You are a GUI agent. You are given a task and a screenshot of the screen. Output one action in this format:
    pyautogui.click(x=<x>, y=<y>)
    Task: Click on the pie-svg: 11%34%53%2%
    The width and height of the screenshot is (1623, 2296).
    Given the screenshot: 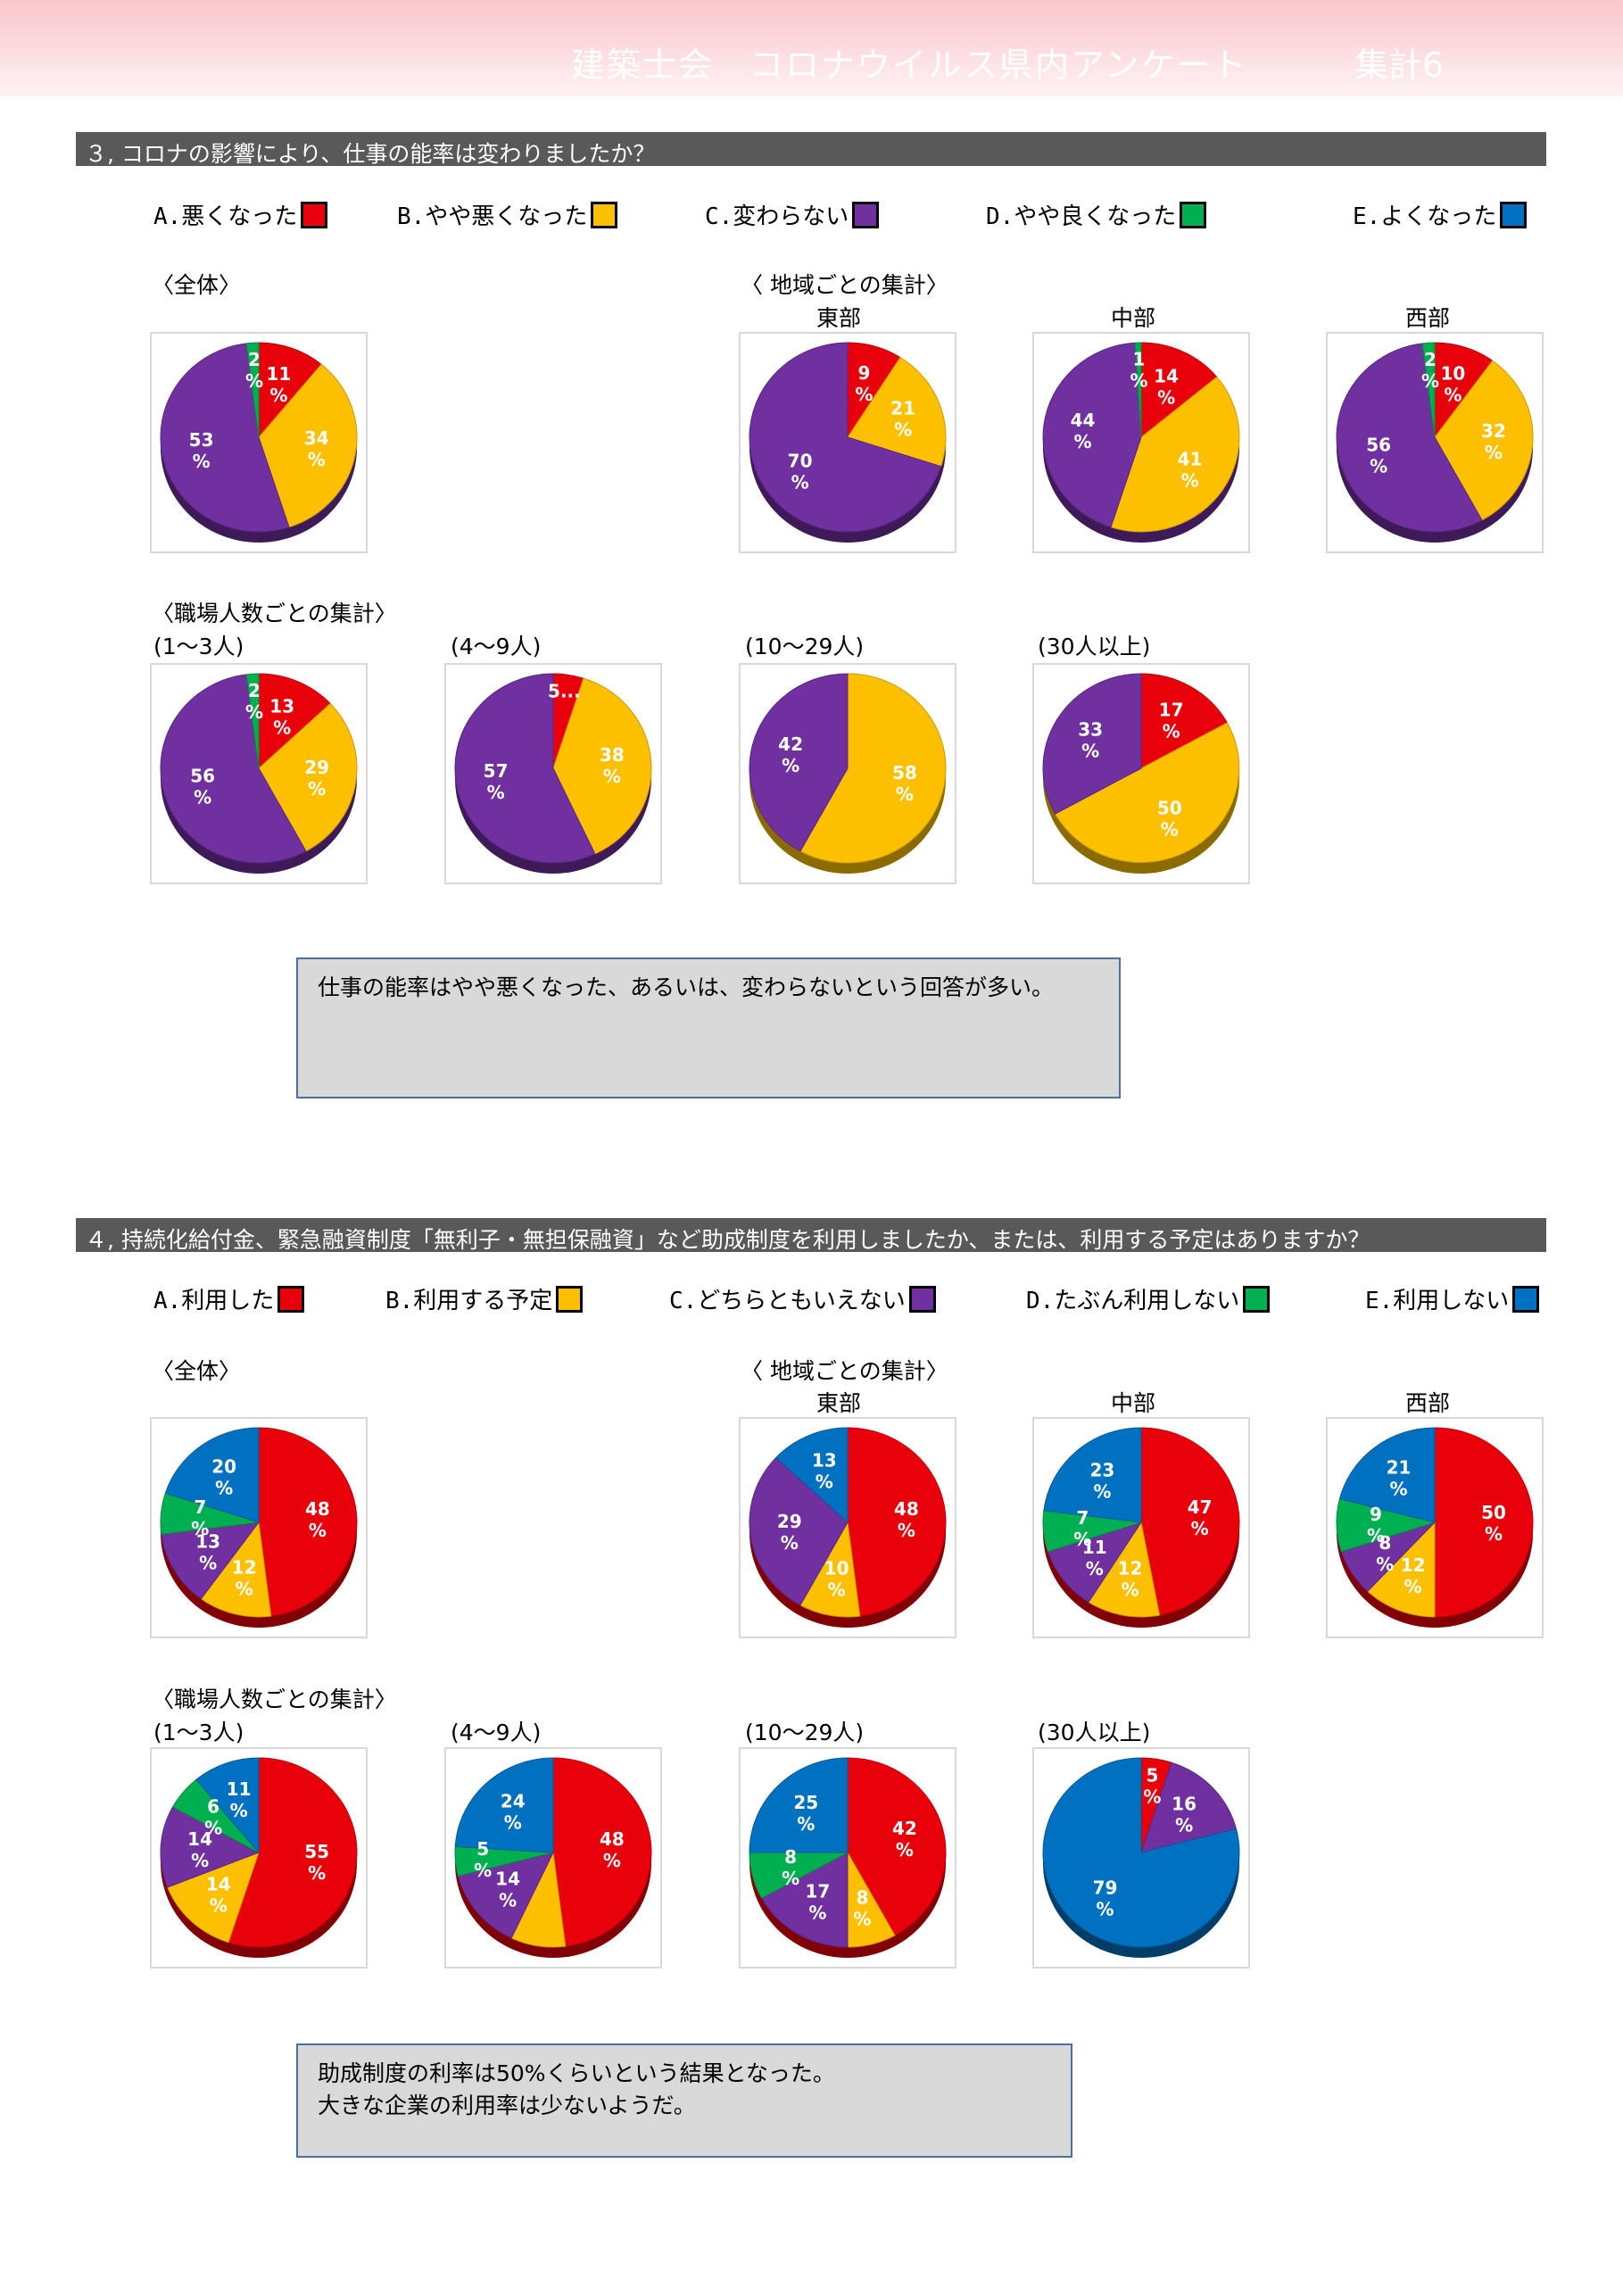 What is the action you would take?
    pyautogui.click(x=259, y=442)
    